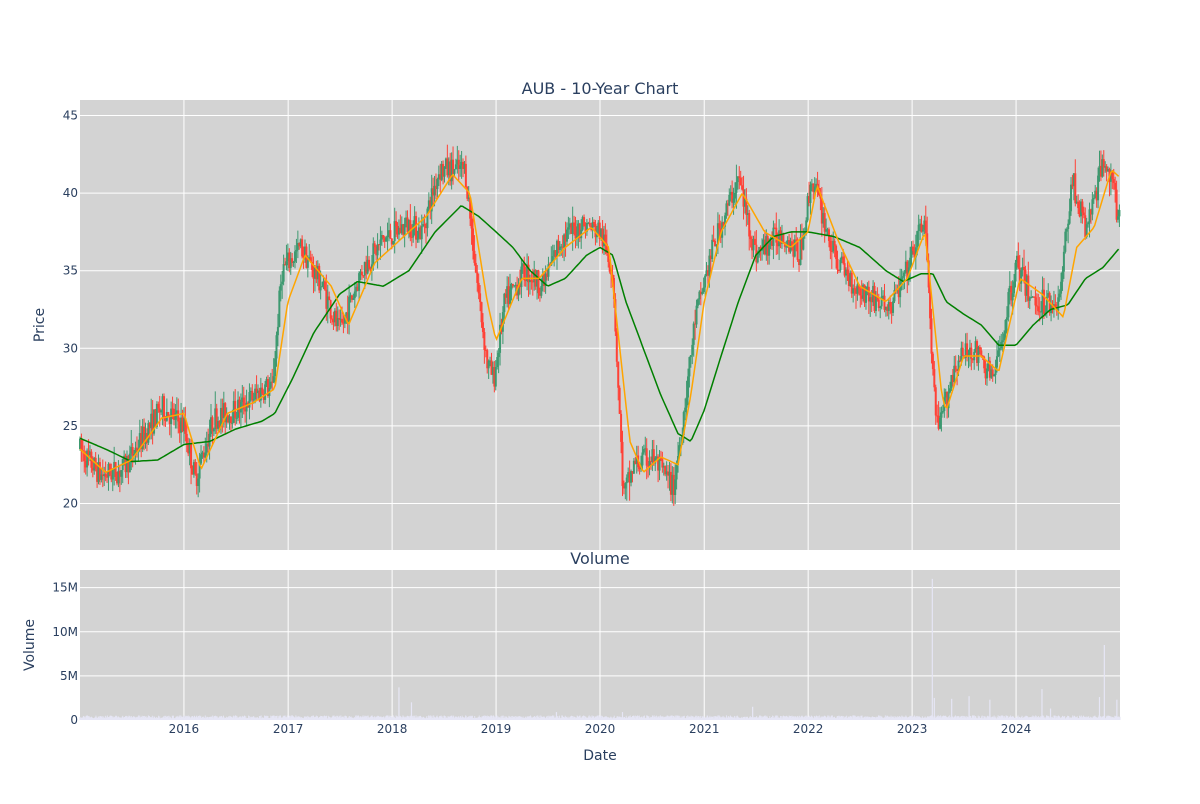 The height and width of the screenshot is (804, 1200). What do you see at coordinates (1016, 729) in the screenshot?
I see `x-tick-label: 2024` at bounding box center [1016, 729].